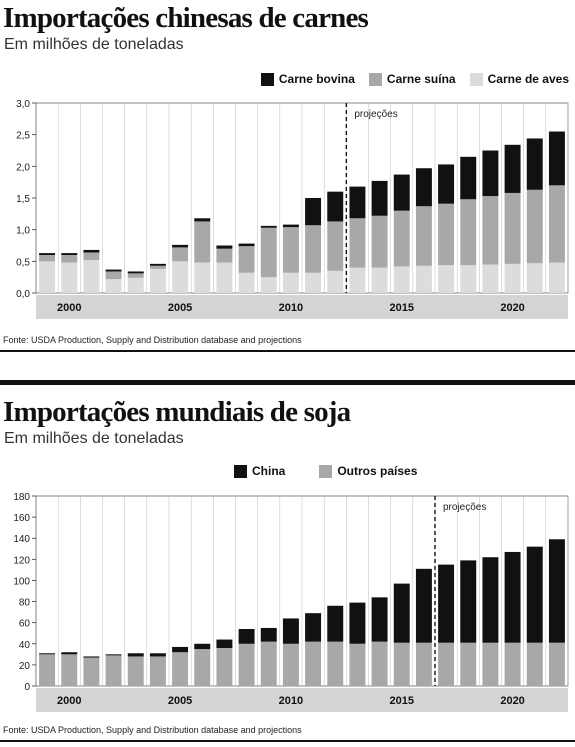 Image resolution: width=575 pixels, height=747 pixels. Describe the element at coordinates (421, 79) in the screenshot. I see `legend-label: Carne suína` at that location.